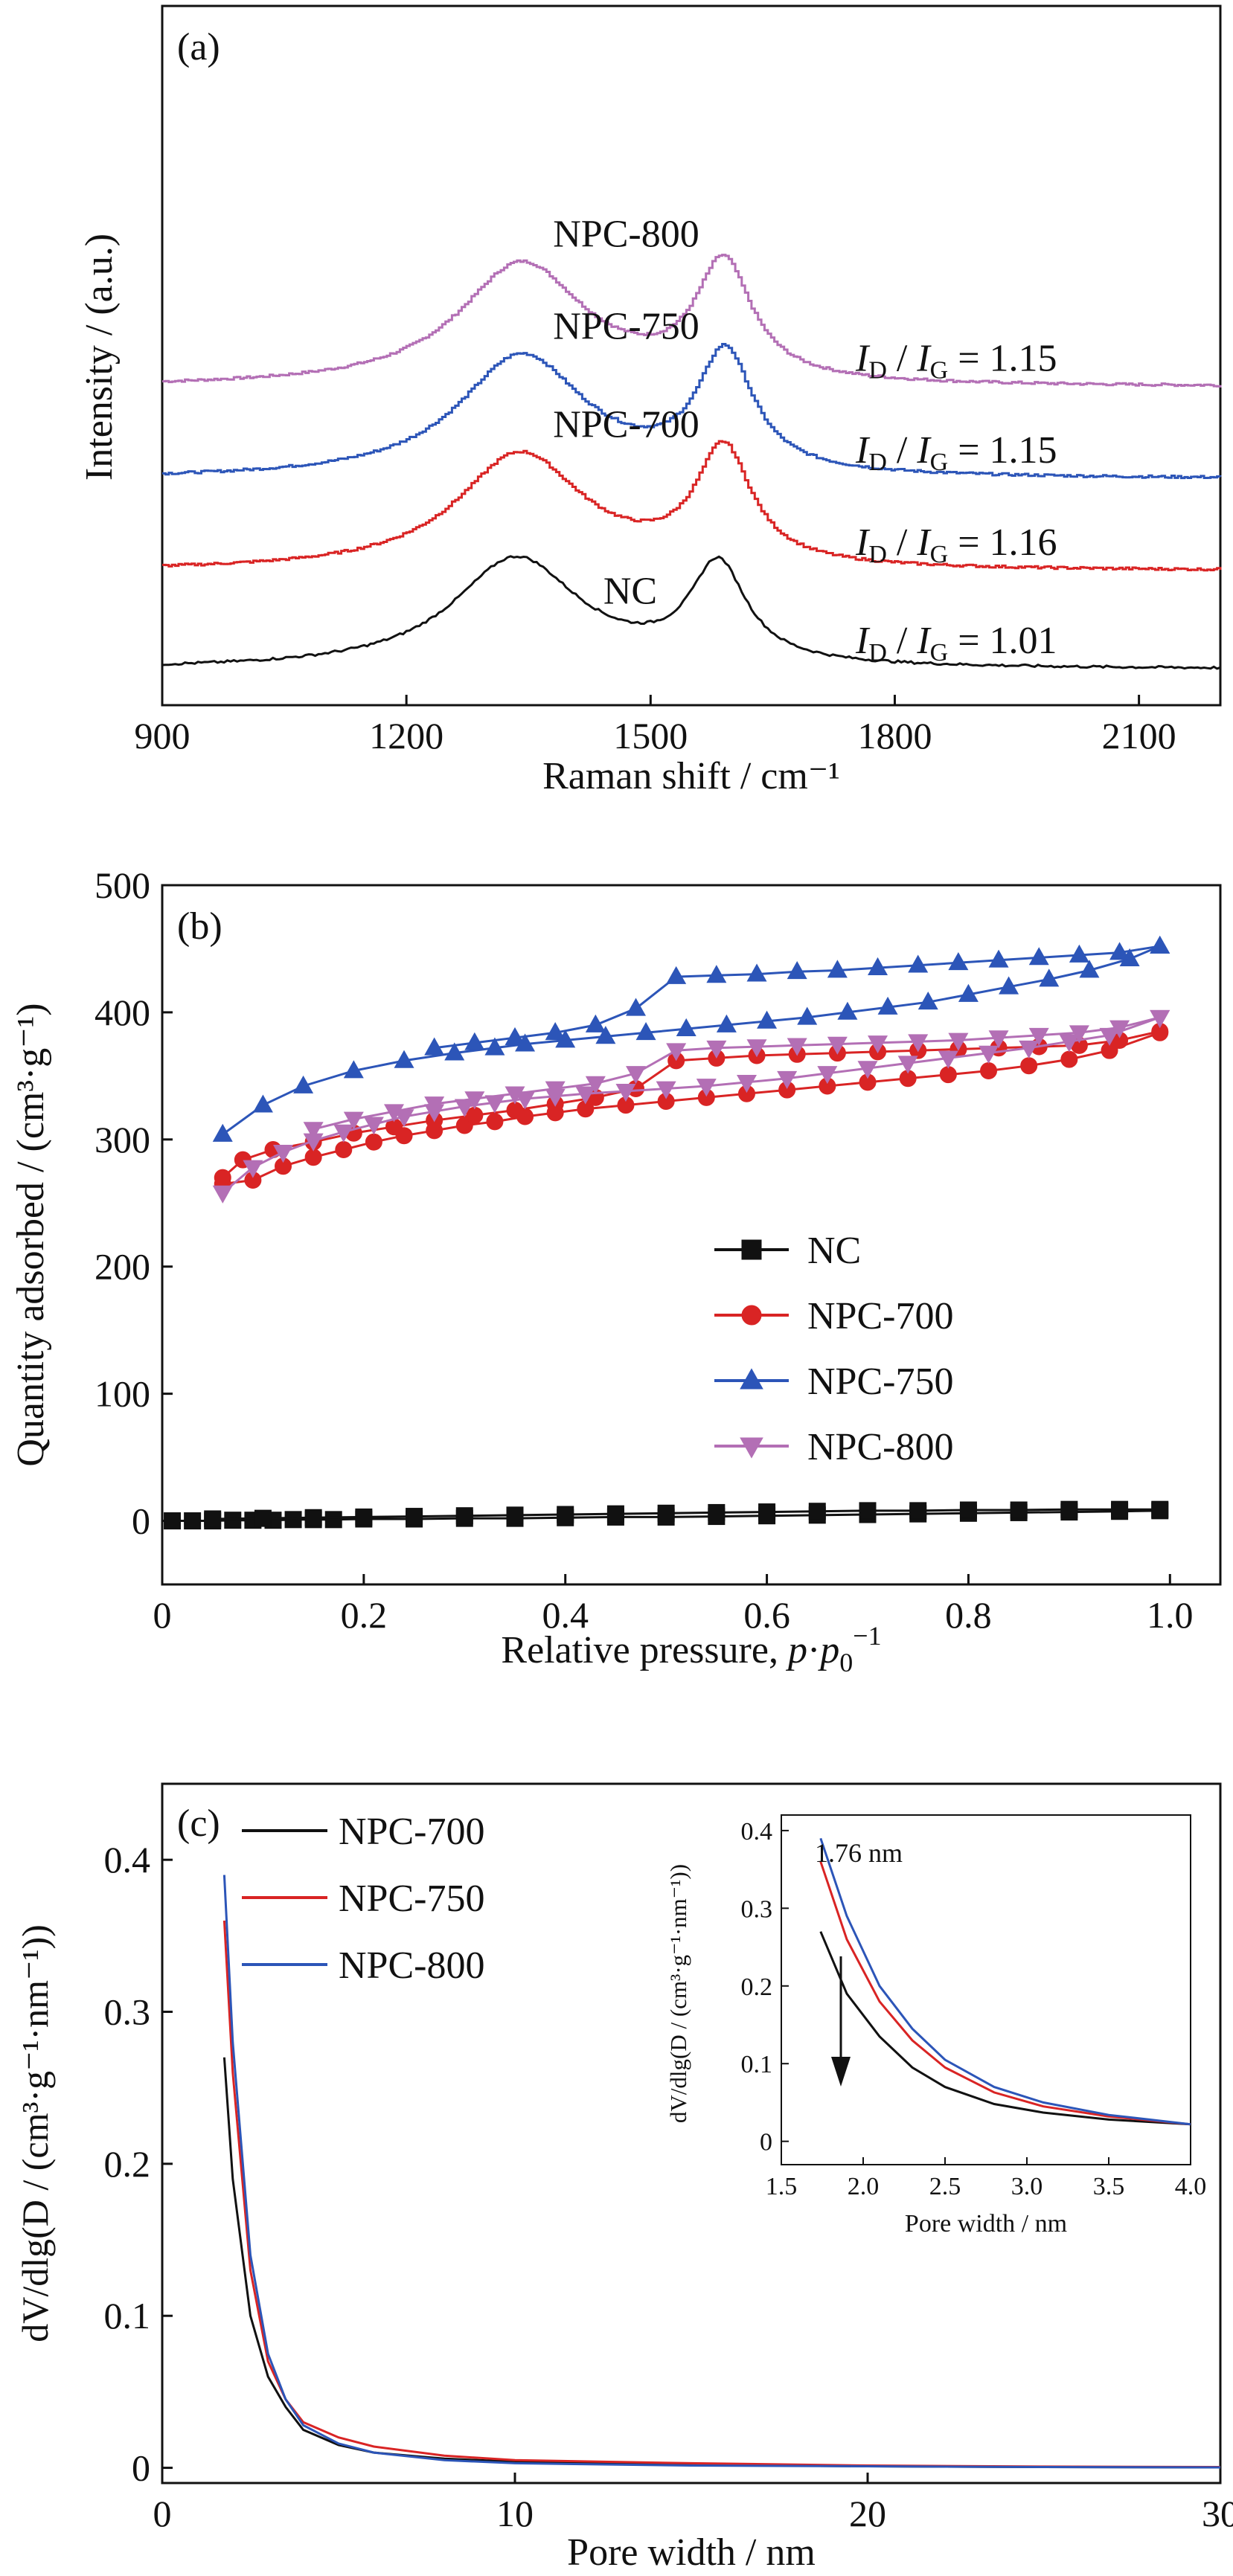 Image resolution: width=1233 pixels, height=2576 pixels. I want to click on panel-b-y-tick-label: 500, so click(122, 885).